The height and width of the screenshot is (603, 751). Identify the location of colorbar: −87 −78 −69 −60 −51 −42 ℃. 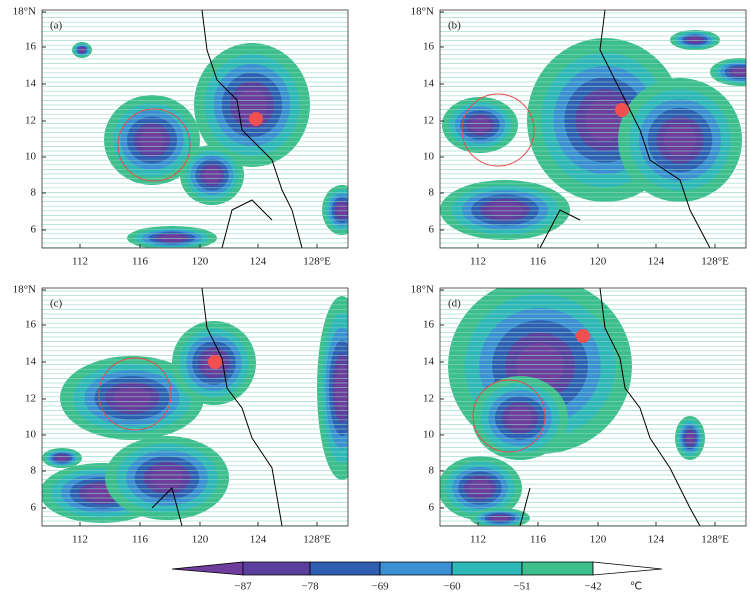
(417, 577).